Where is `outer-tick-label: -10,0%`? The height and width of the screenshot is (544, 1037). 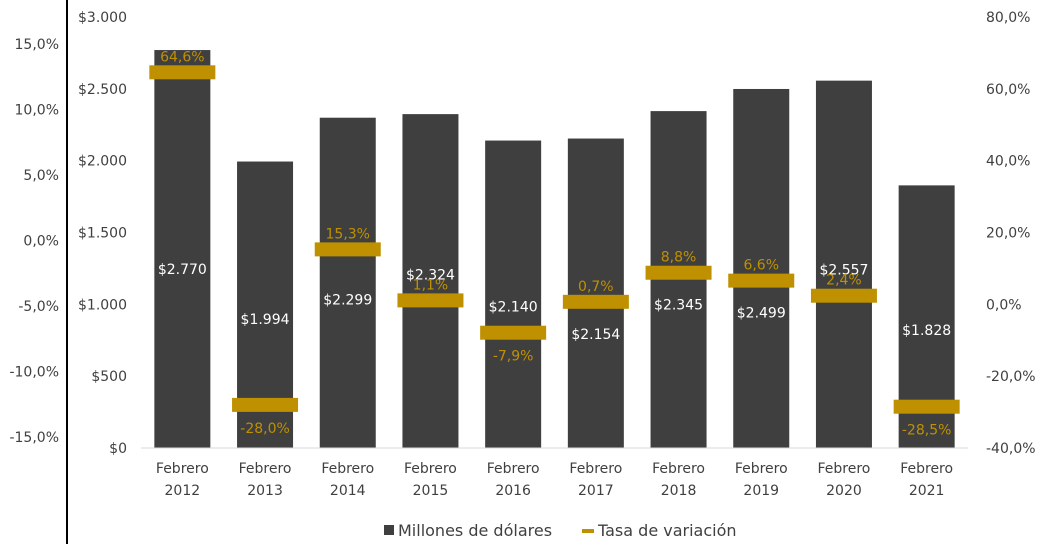 outer-tick-label: -10,0% is located at coordinates (34, 373).